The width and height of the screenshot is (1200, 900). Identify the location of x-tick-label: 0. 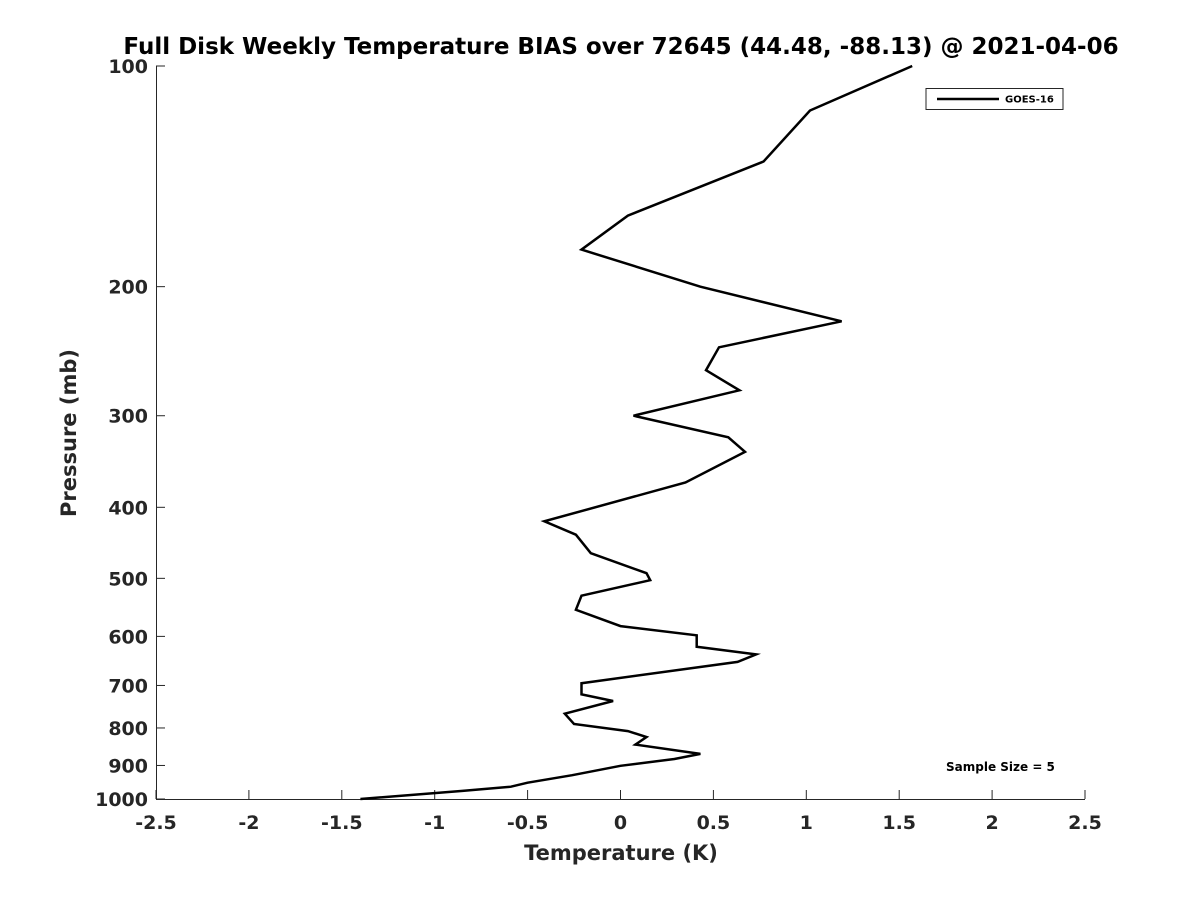
(620, 823).